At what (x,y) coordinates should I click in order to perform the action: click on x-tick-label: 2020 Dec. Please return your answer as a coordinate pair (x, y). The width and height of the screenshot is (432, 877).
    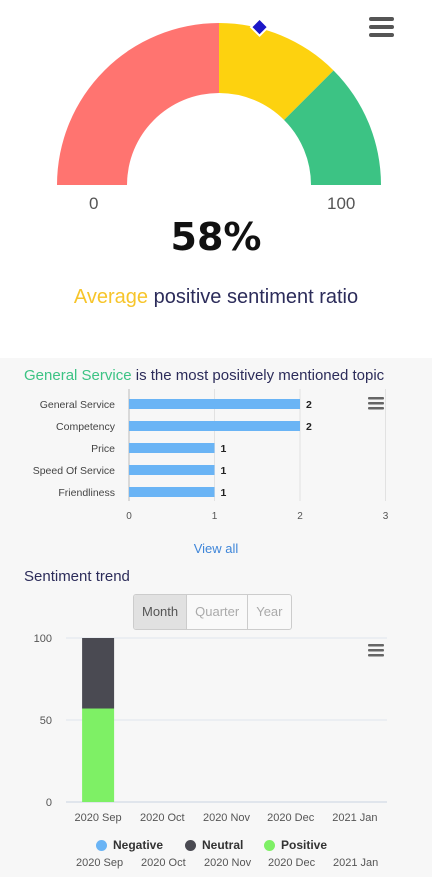
    Looking at the image, I should click on (291, 818).